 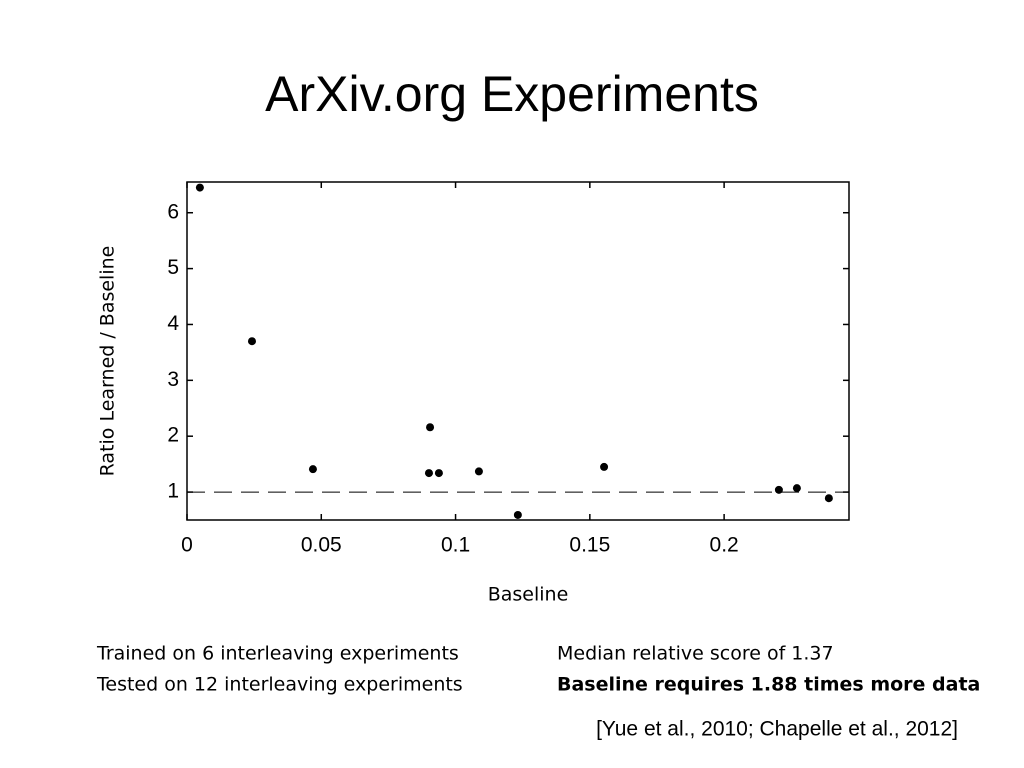 What do you see at coordinates (173, 211) in the screenshot?
I see `y-tick-label: 6` at bounding box center [173, 211].